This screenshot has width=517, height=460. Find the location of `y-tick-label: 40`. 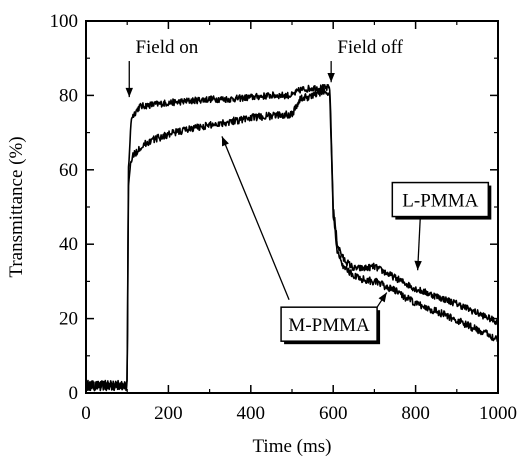

y-tick-label: 40 is located at coordinates (68, 244).